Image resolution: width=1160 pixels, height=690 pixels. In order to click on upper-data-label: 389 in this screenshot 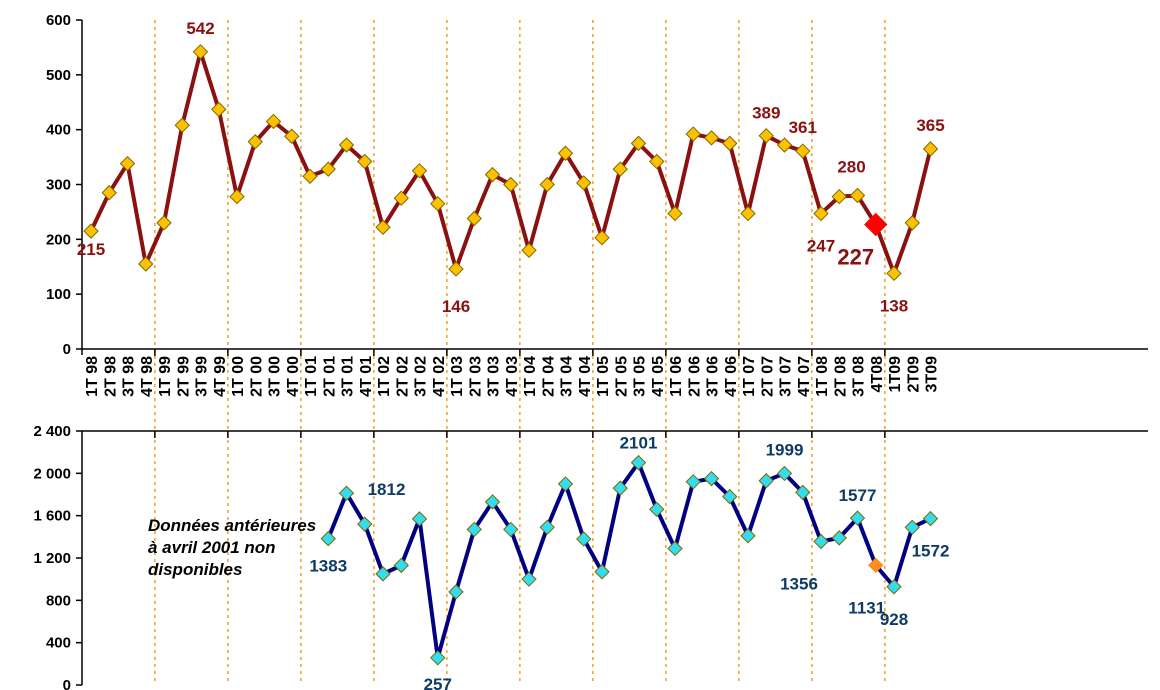, I will do `click(766, 113)`.